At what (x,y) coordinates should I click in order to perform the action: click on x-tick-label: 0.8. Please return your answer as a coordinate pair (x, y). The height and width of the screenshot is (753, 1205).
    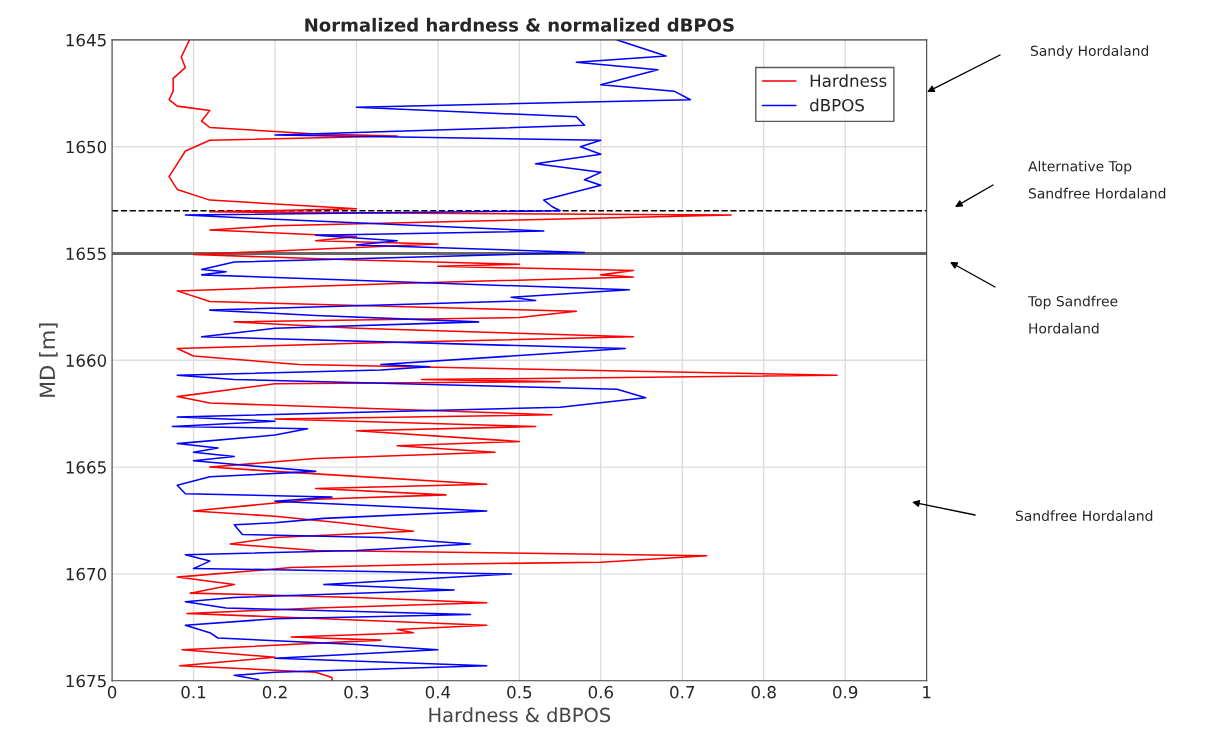
    Looking at the image, I should click on (763, 692).